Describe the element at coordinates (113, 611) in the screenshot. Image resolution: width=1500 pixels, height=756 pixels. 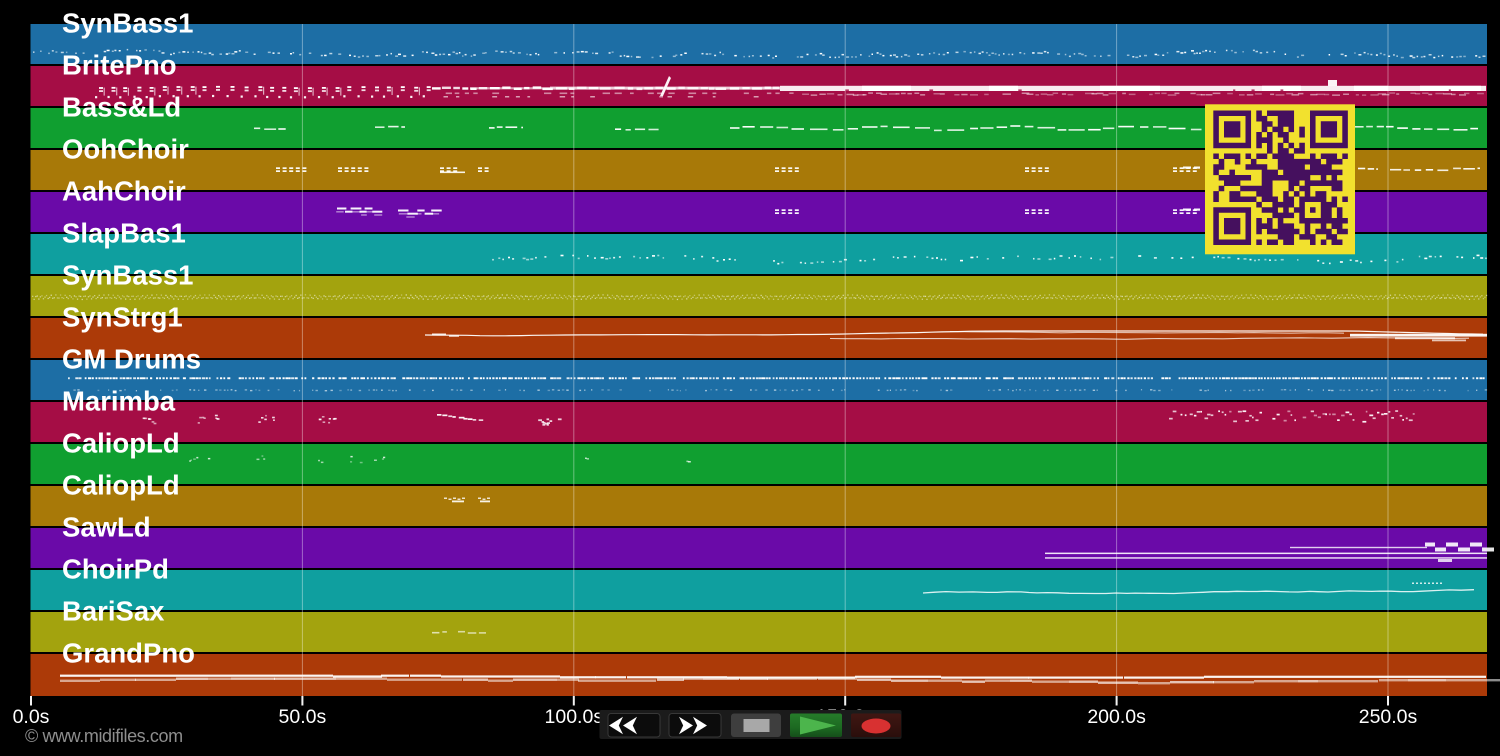
I see `svg-text: BariSax` at that location.